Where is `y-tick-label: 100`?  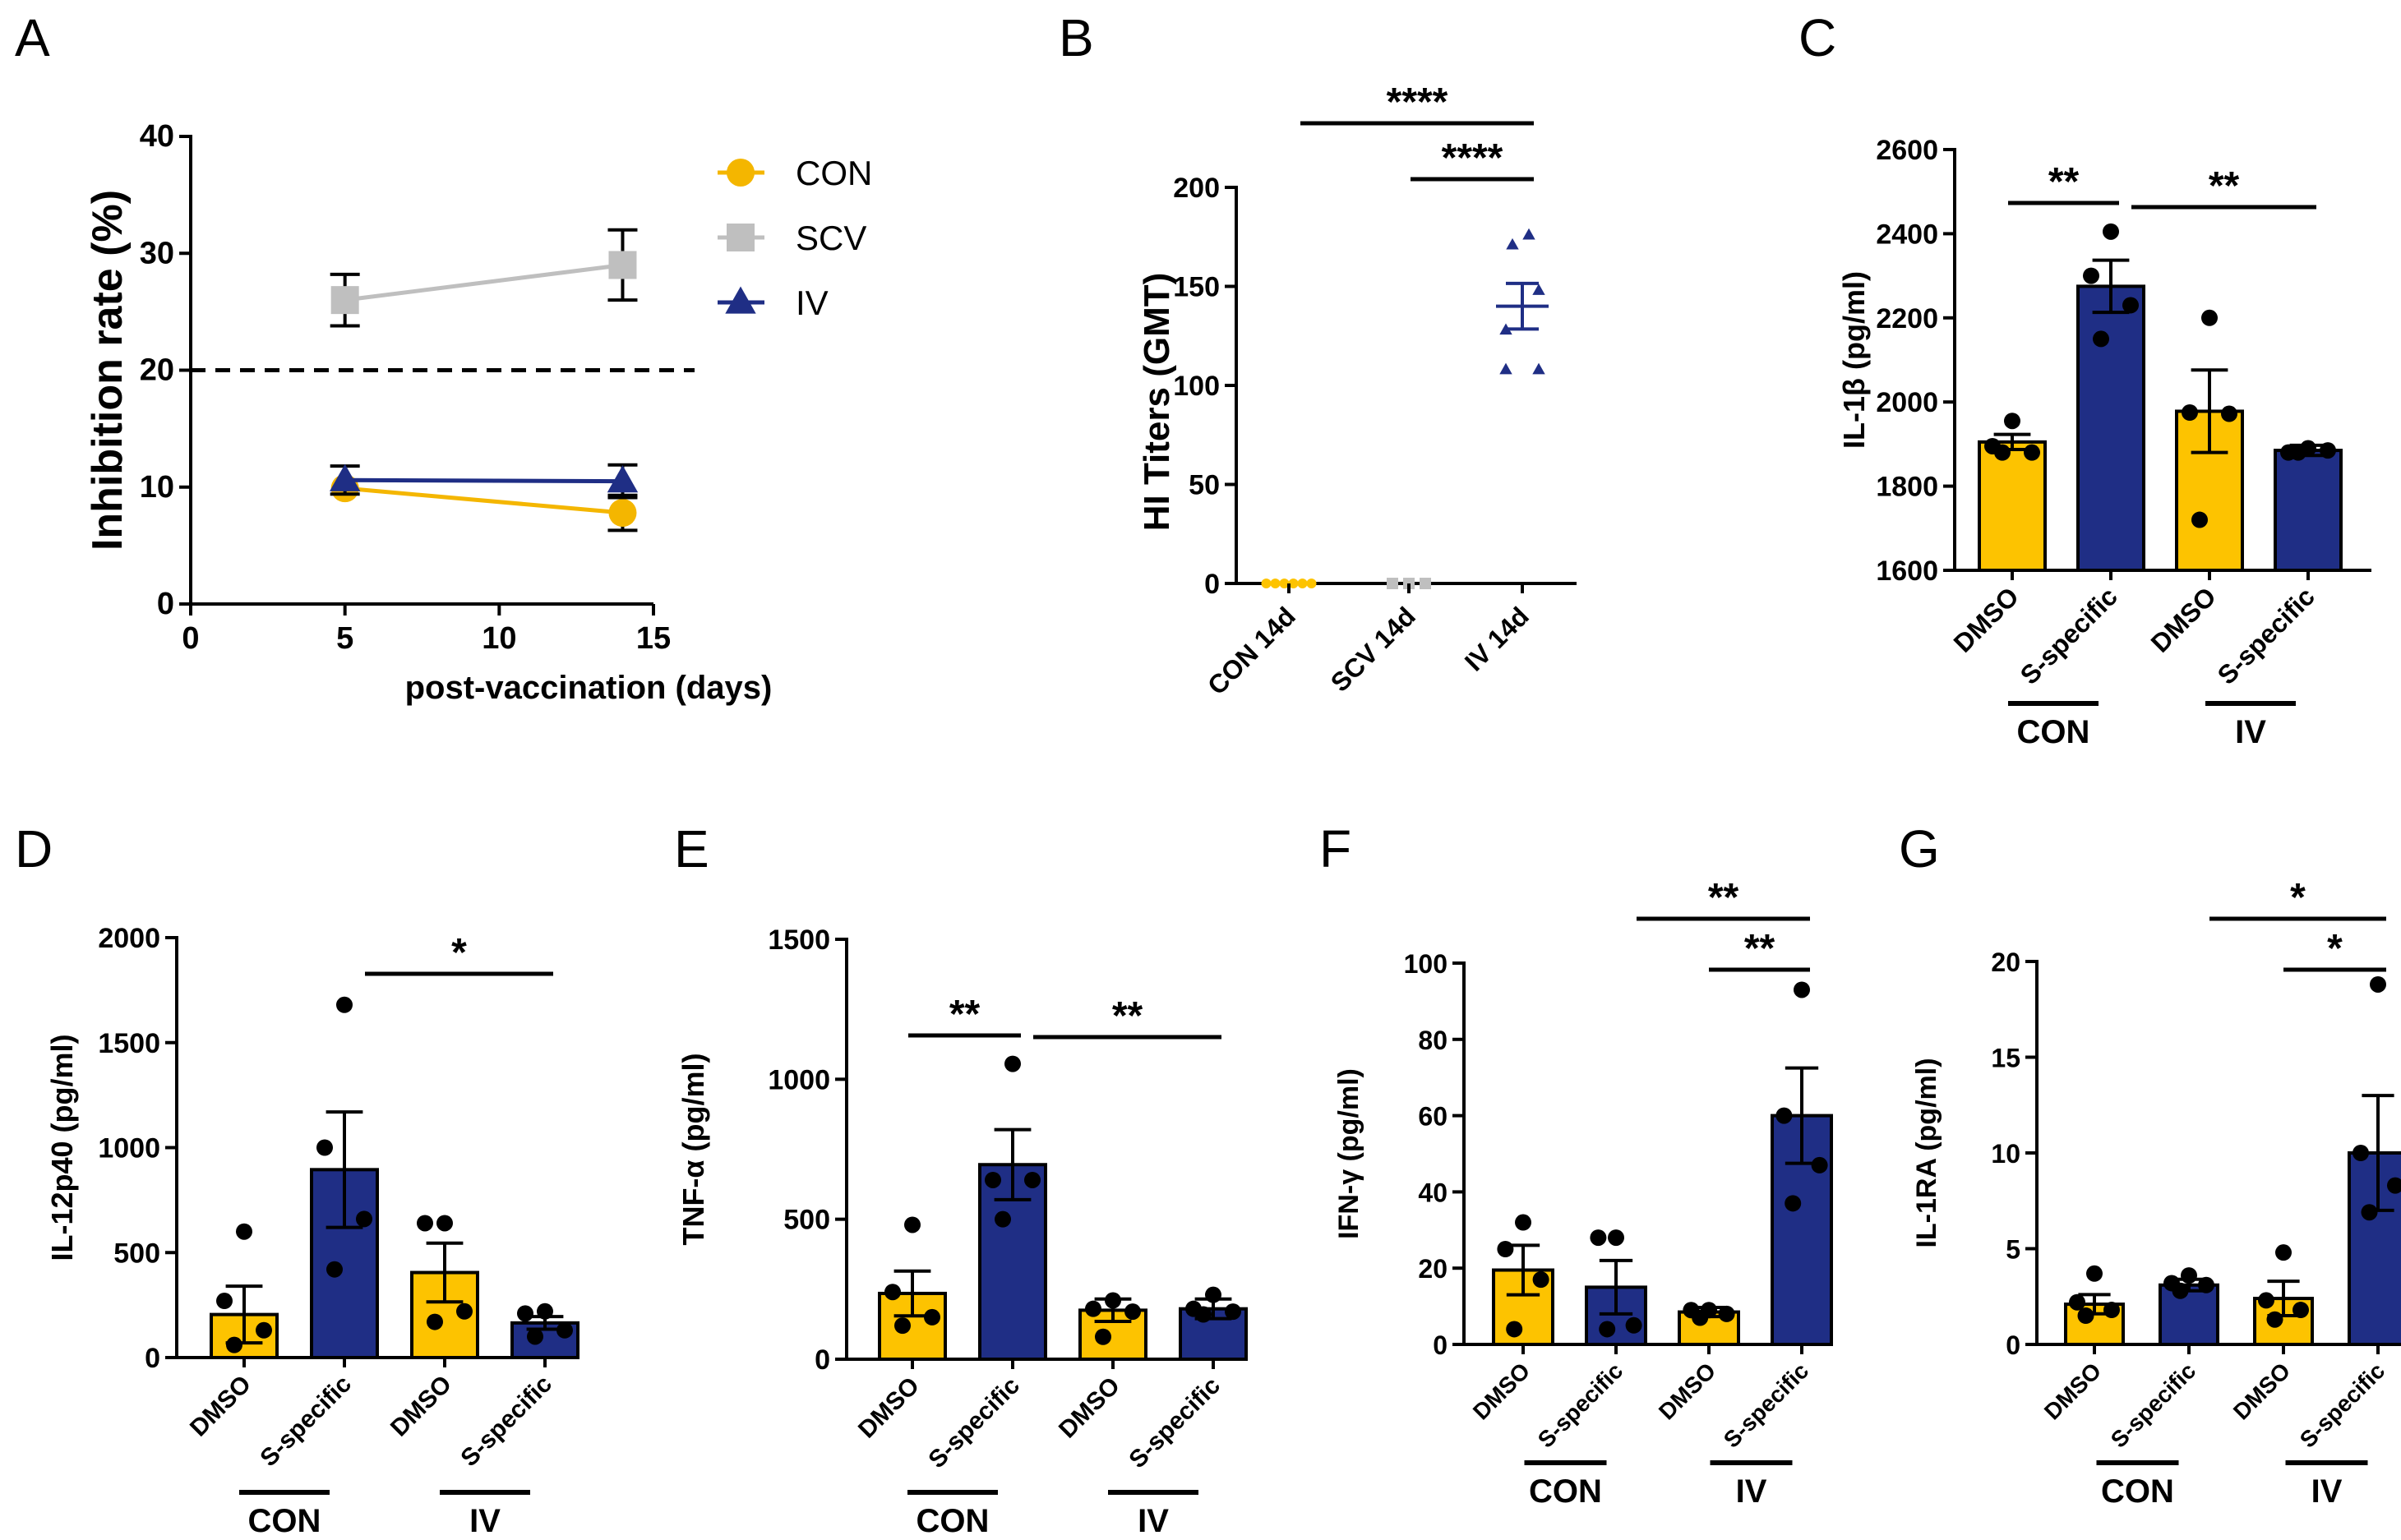 y-tick-label: 100 is located at coordinates (1196, 386).